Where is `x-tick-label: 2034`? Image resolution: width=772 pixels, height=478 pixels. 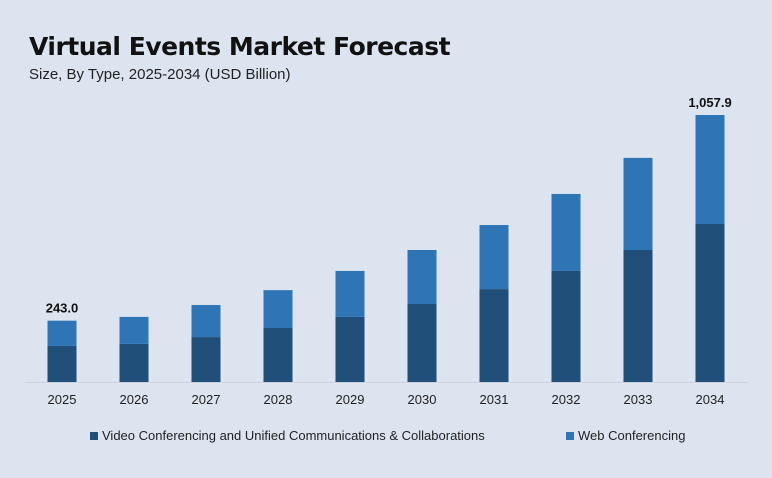 x-tick-label: 2034 is located at coordinates (710, 399).